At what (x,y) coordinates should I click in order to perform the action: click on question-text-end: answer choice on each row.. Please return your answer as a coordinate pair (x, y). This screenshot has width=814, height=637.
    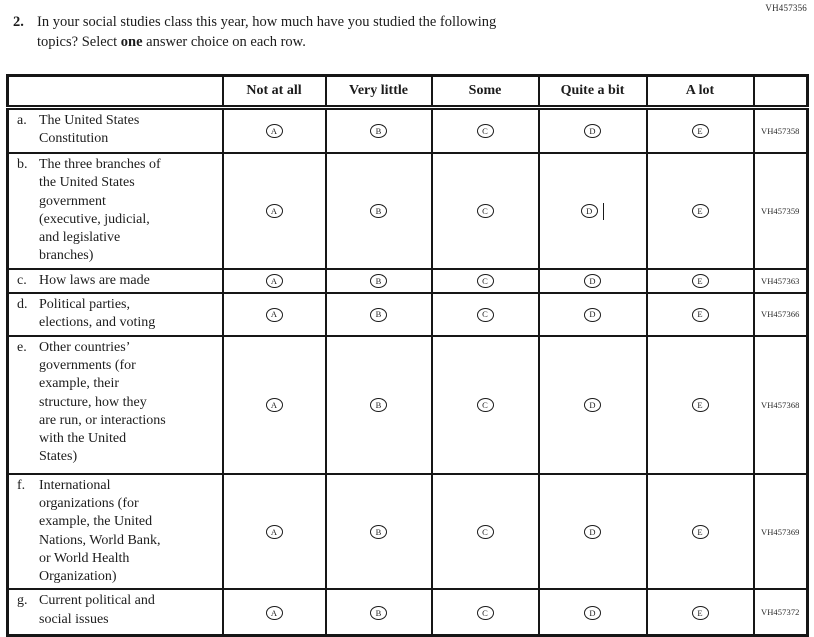
    Looking at the image, I should click on (224, 41).